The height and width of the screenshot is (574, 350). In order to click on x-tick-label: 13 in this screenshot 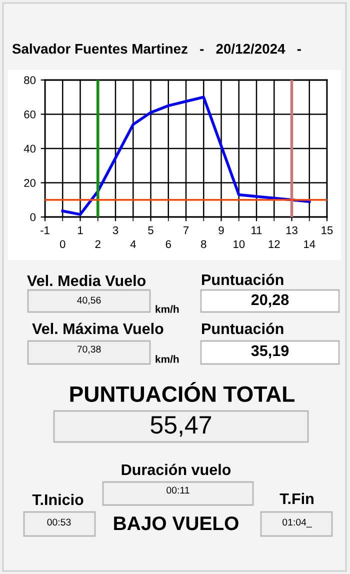, I will do `click(292, 230)`.